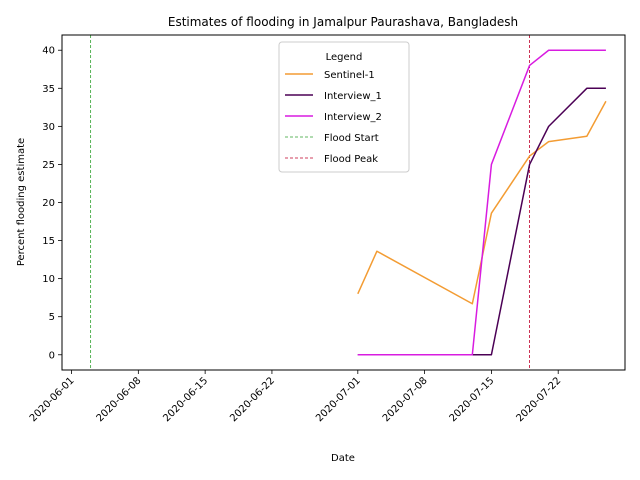  I want to click on x-tick-label: 2020-07-01, so click(338, 399).